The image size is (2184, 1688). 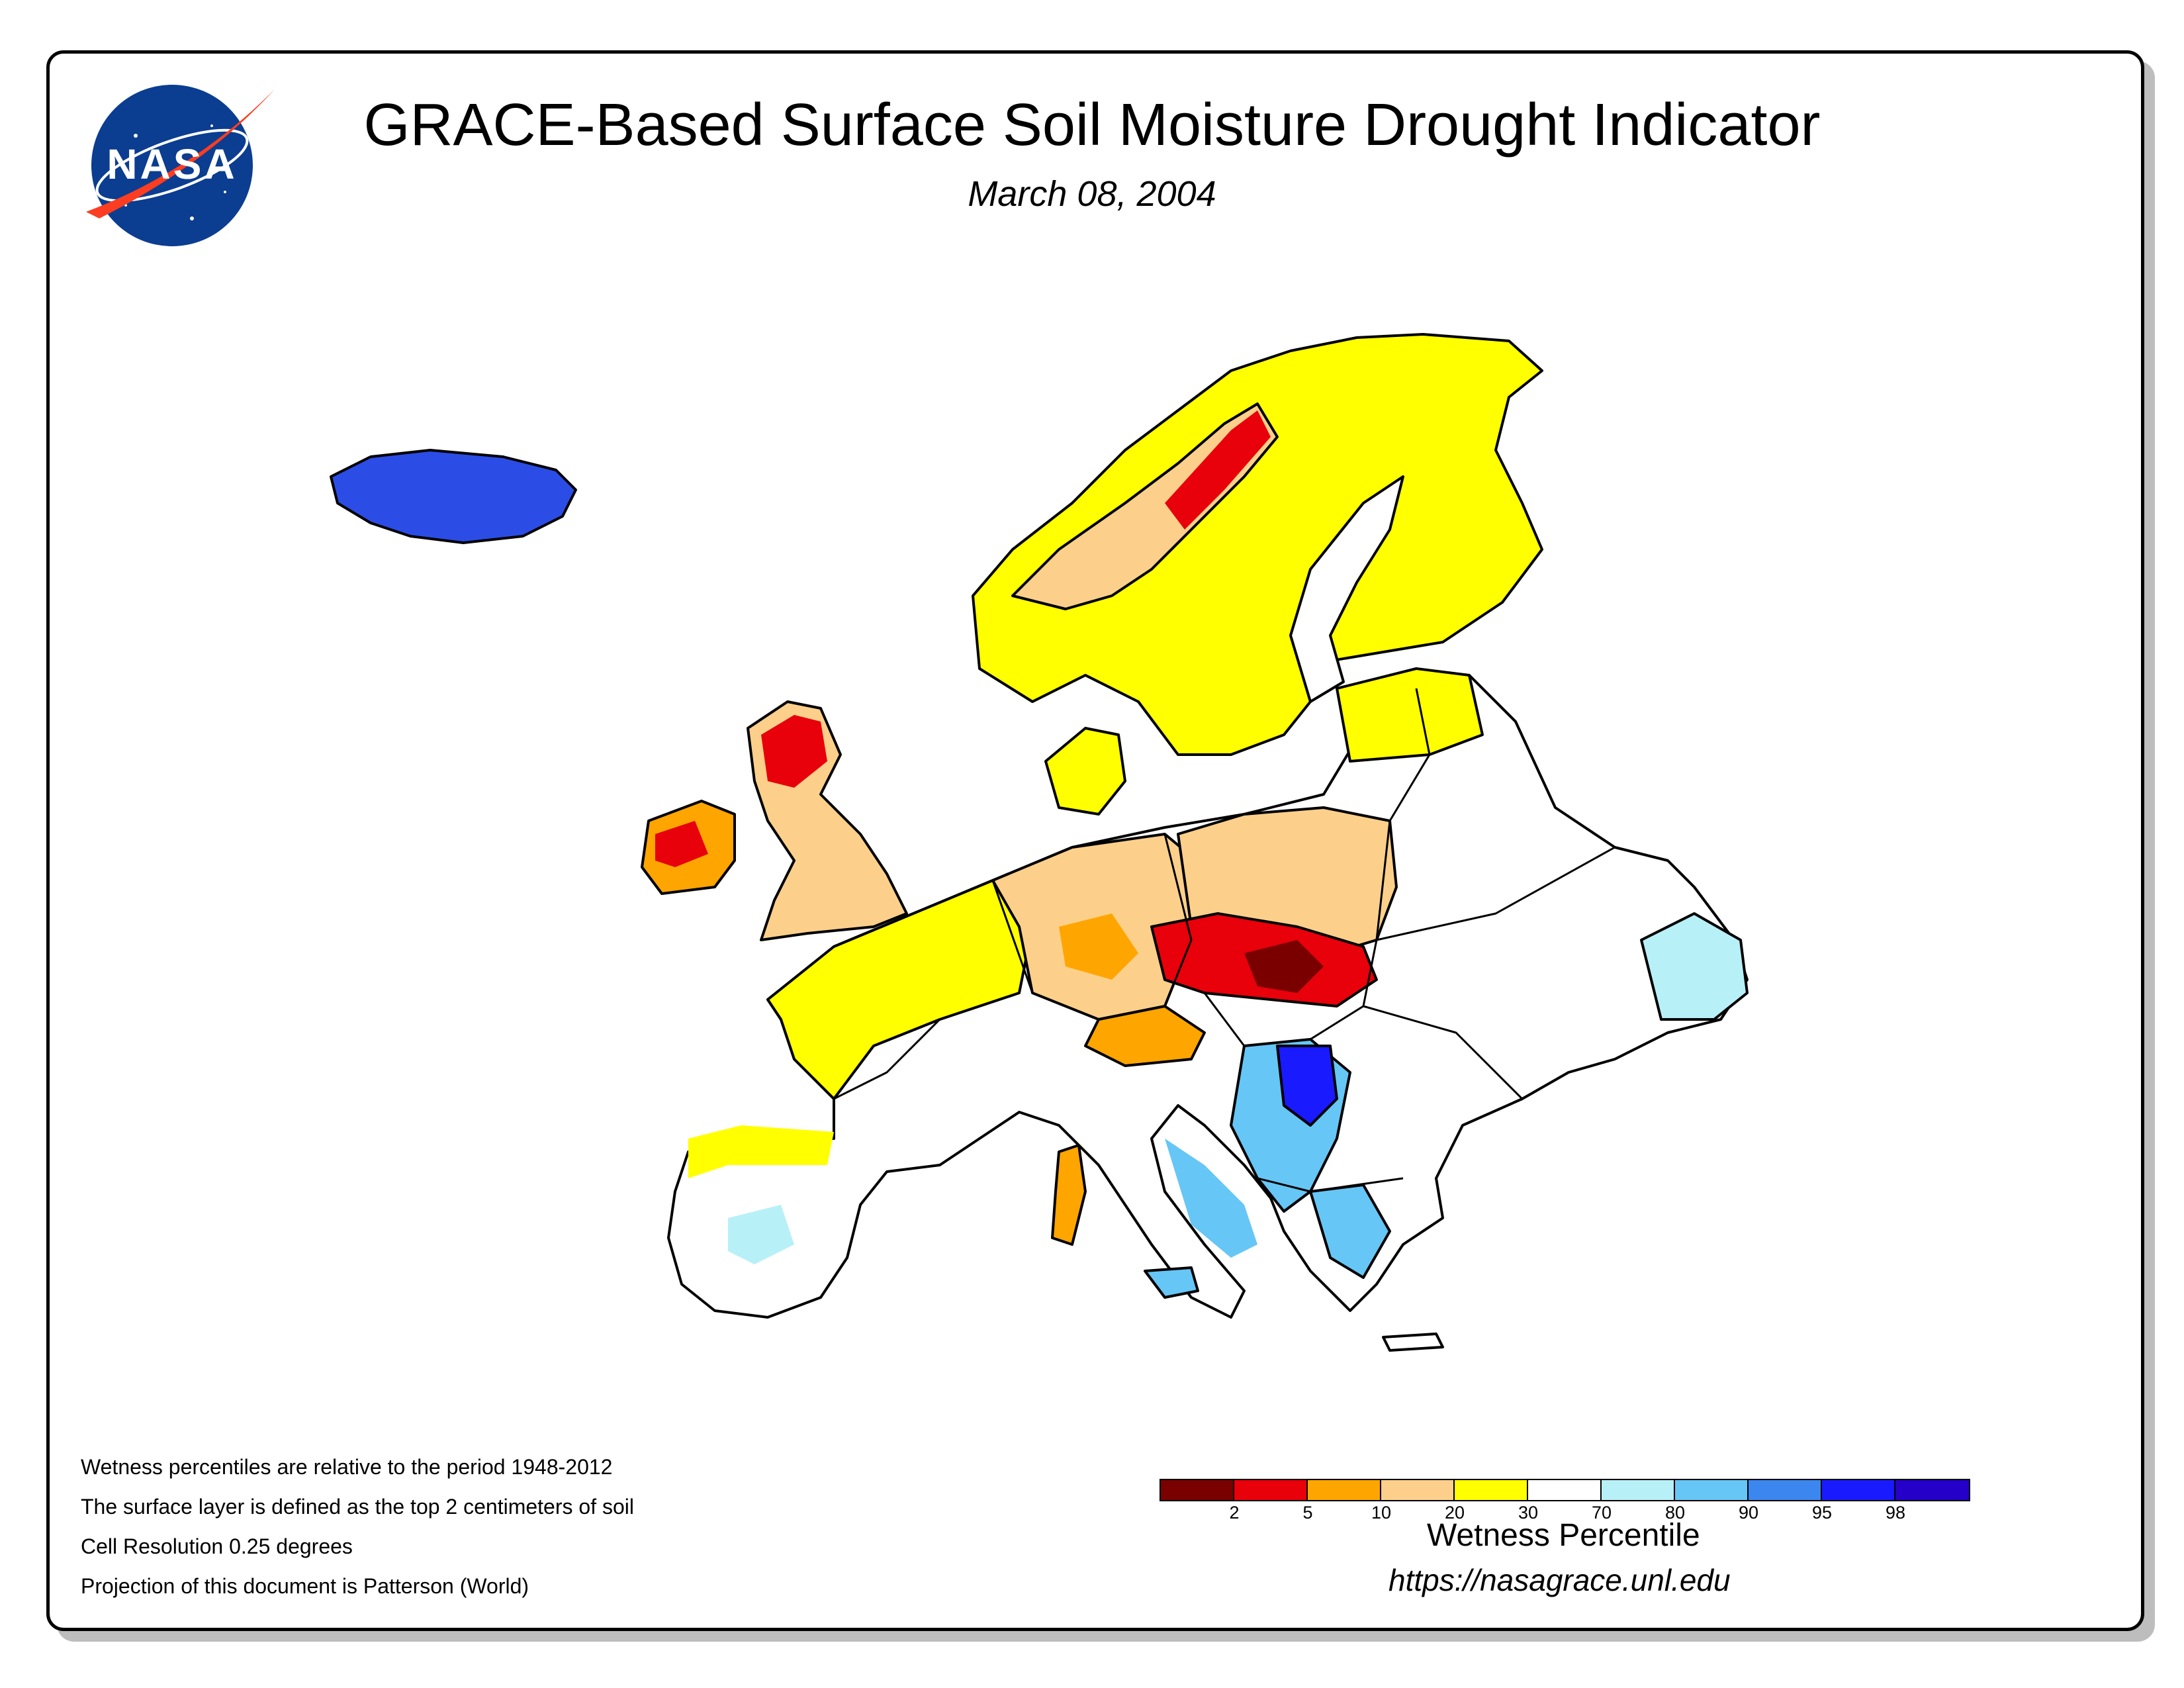 I want to click on ukraine-wet, so click(x=1695, y=966).